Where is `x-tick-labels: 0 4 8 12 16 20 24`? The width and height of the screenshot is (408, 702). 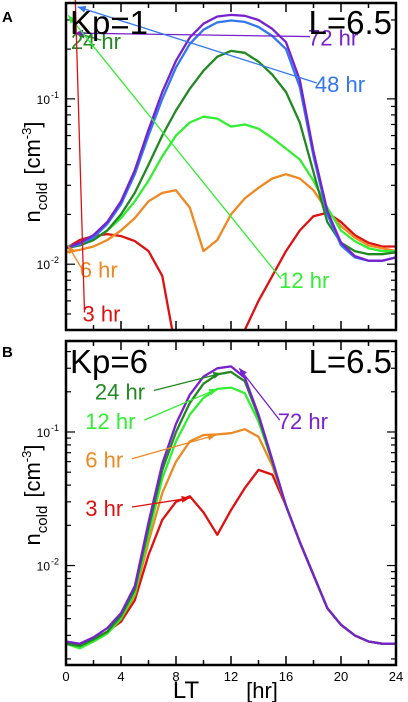 x-tick-labels: 0 4 8 12 16 20 24 is located at coordinates (232, 676).